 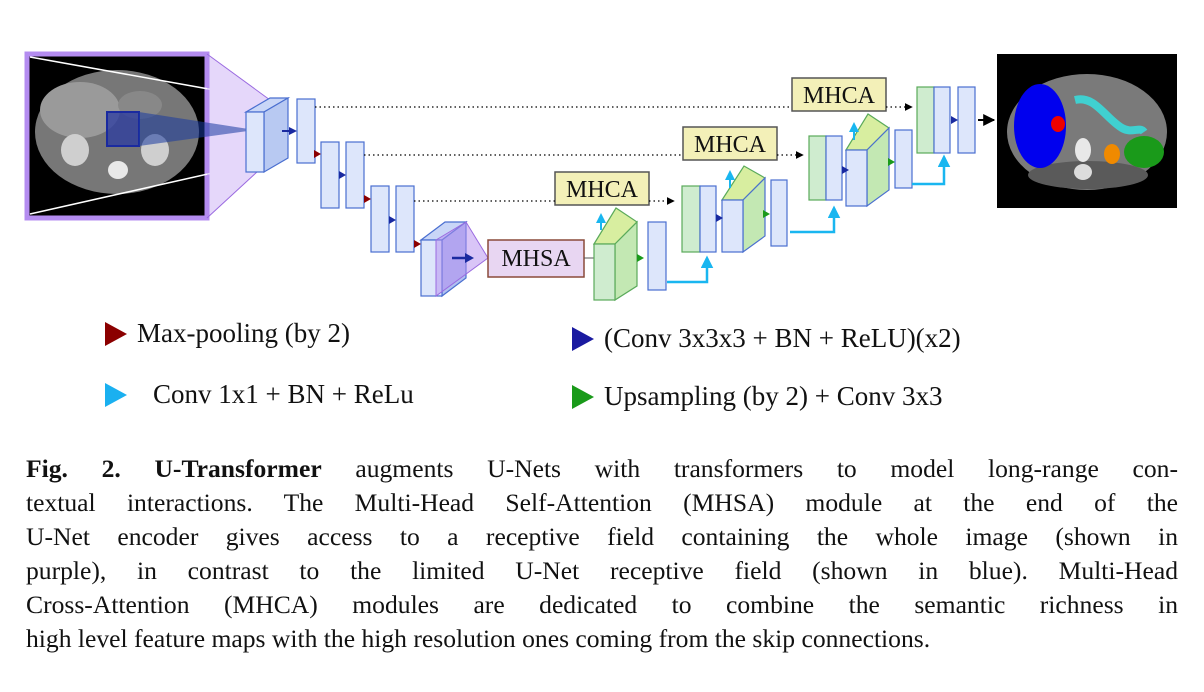 I want to click on legend-maxpooling: Max-pooling (by 2), so click(x=227, y=333).